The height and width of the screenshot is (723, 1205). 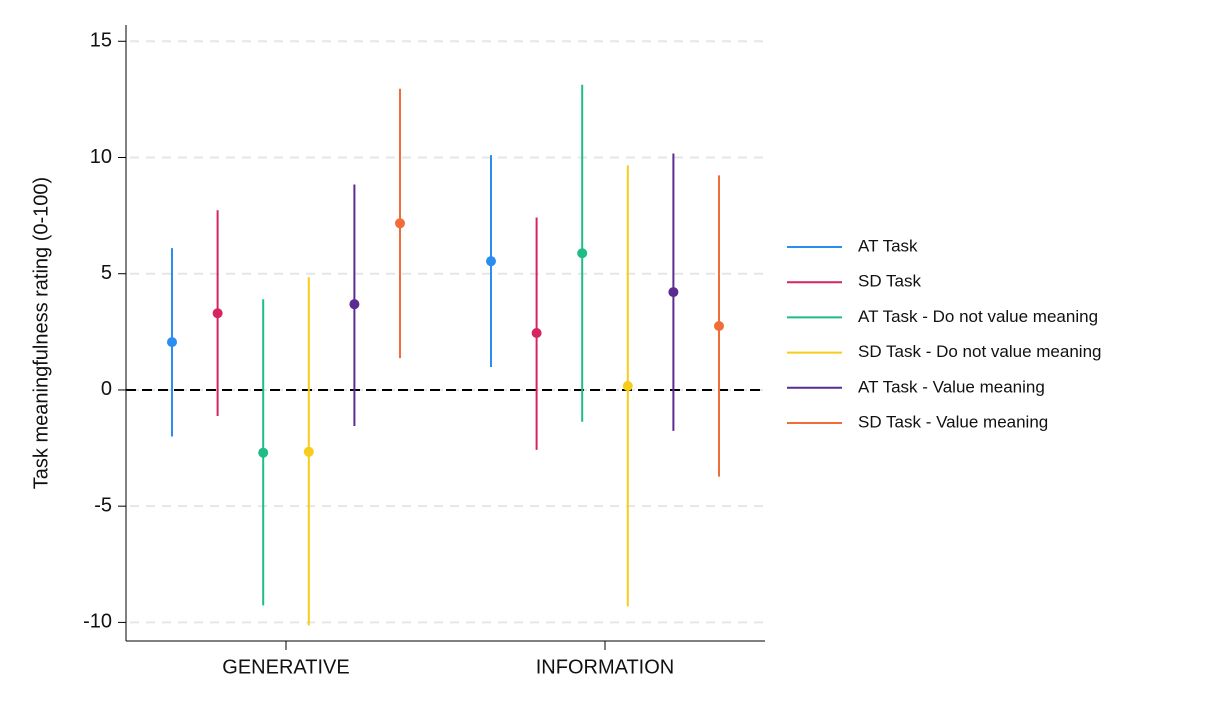 What do you see at coordinates (101, 41) in the screenshot?
I see `y-tick-label: 15` at bounding box center [101, 41].